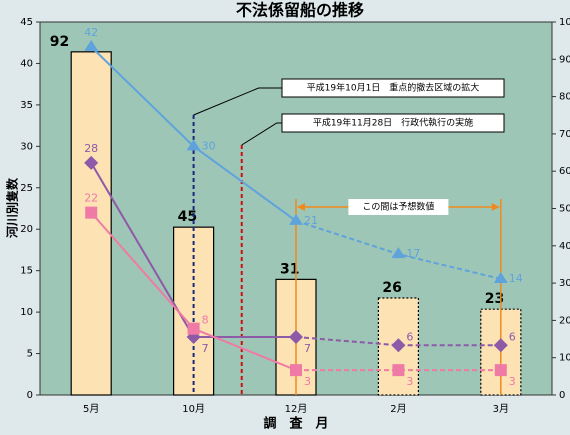 Image resolution: width=570 pixels, height=435 pixels. I want to click on y-tick-label: 20, so click(26, 229).